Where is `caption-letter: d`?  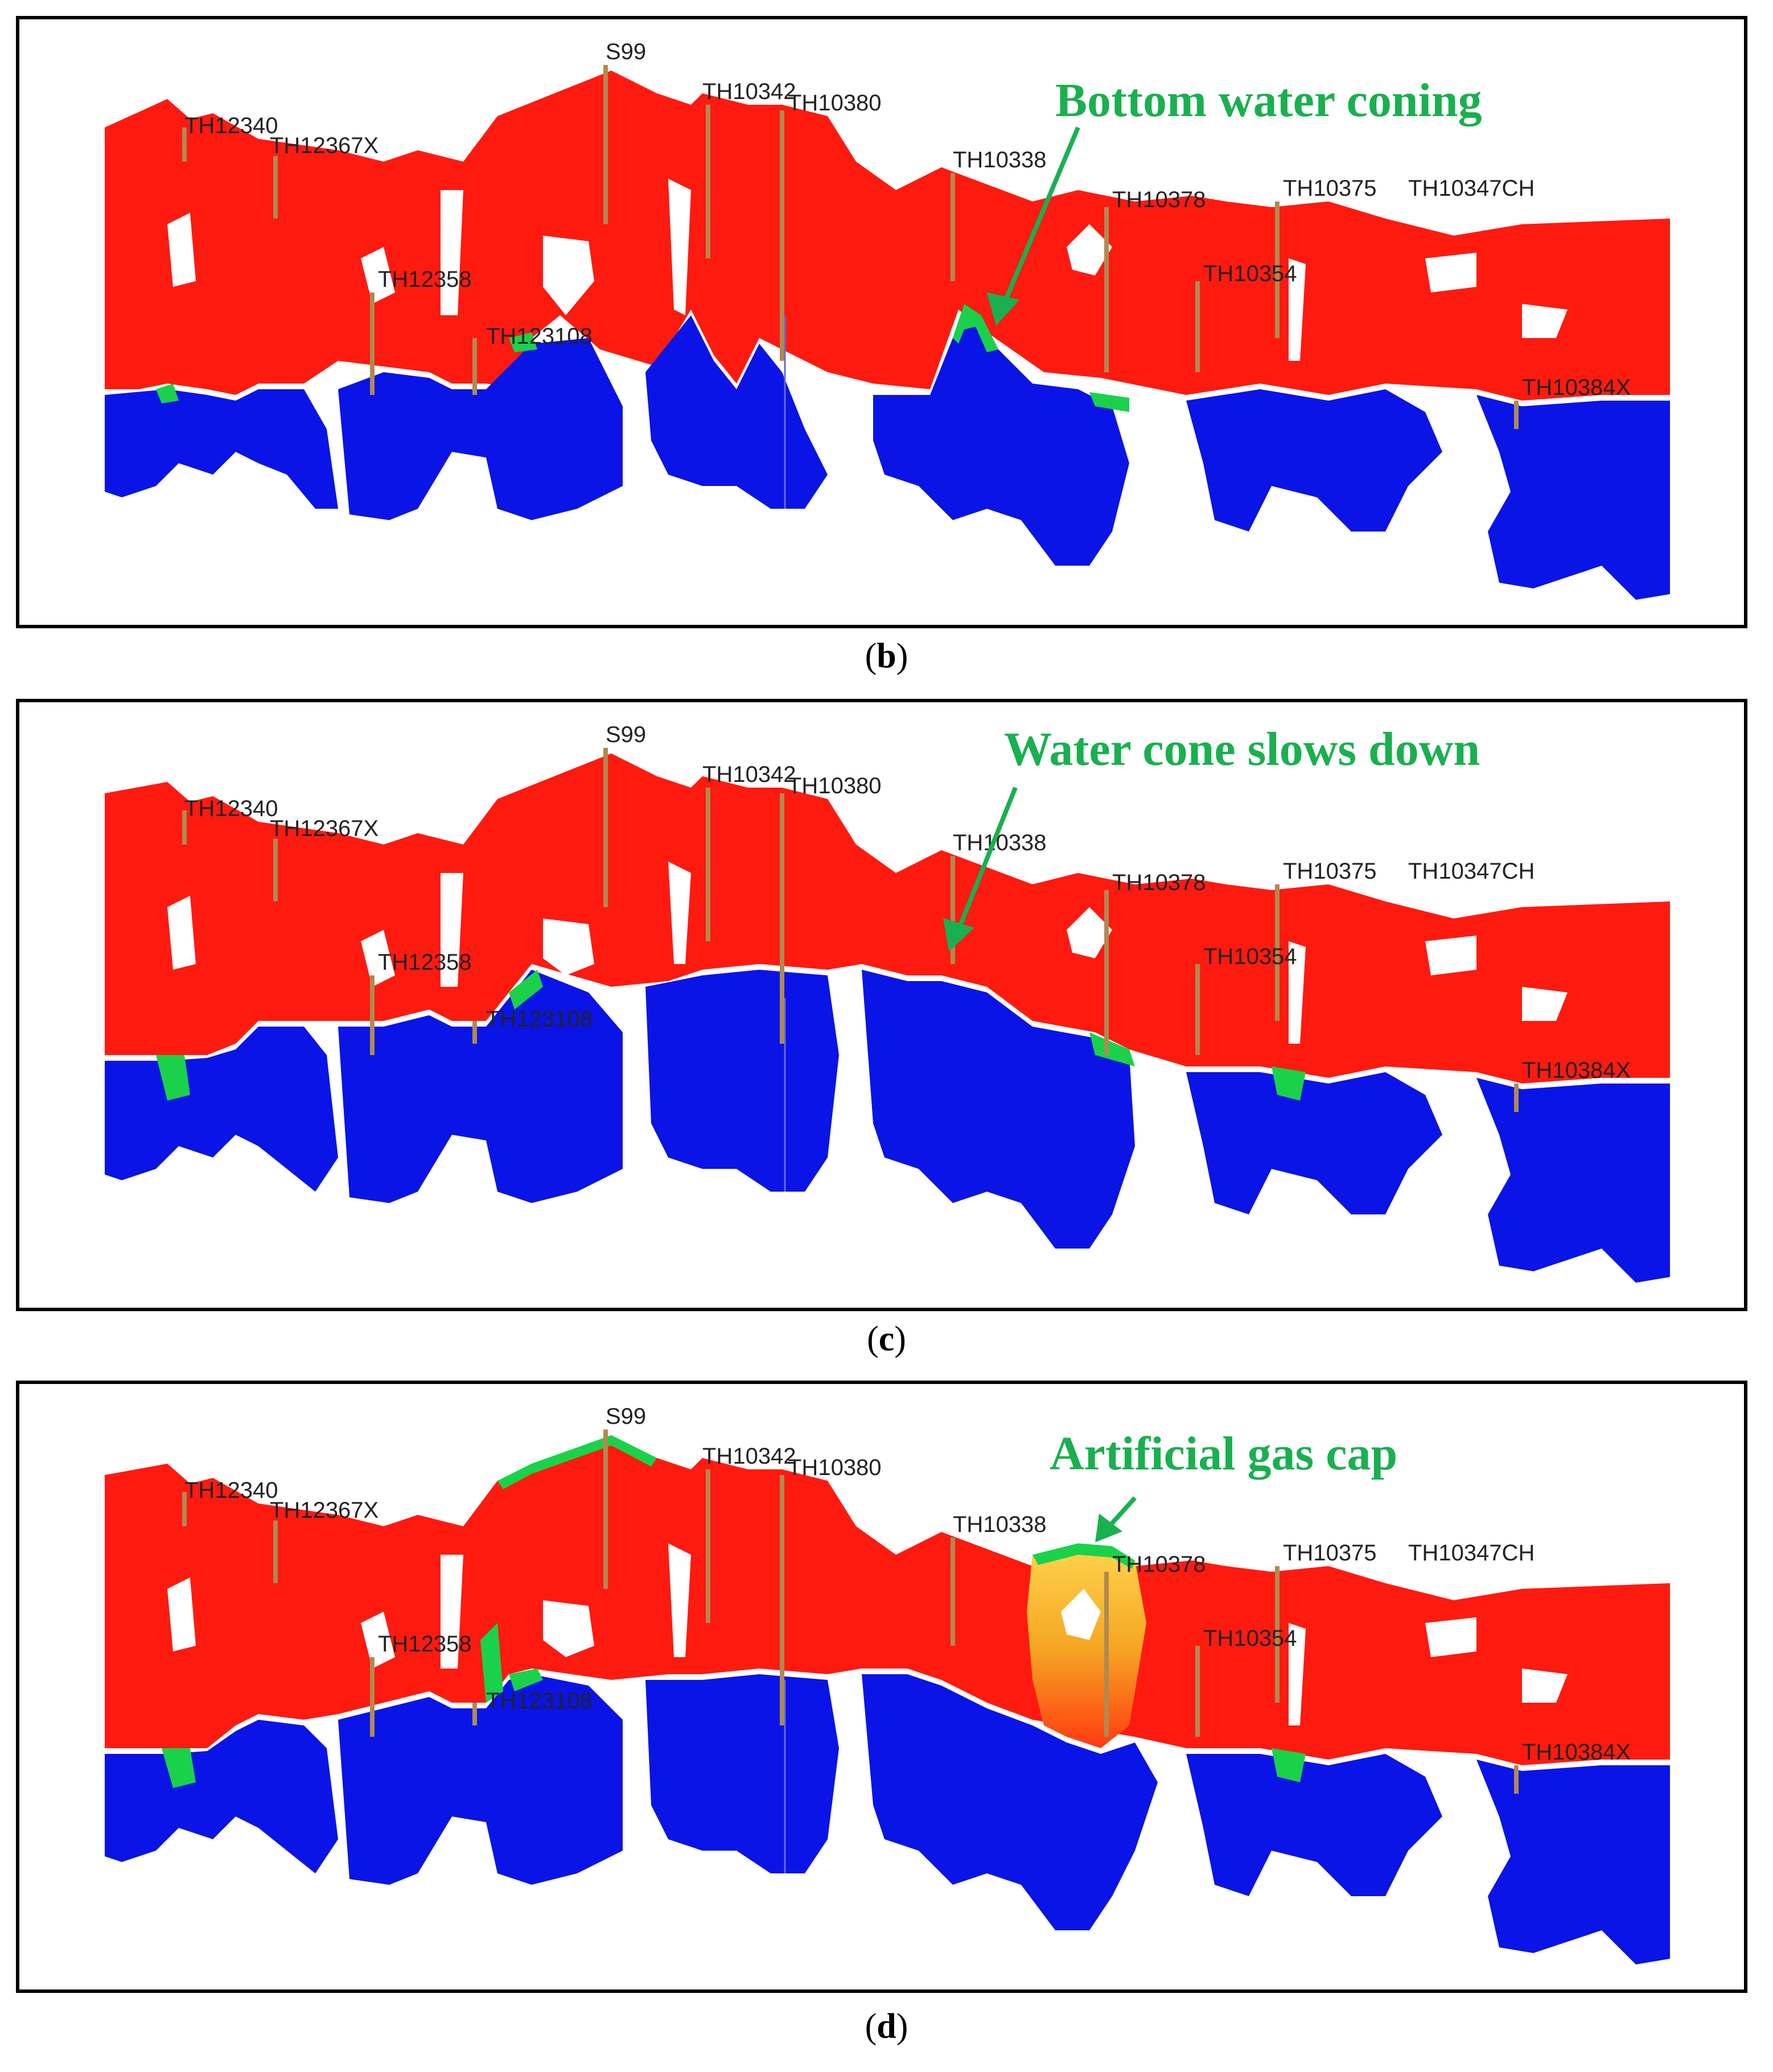 caption-letter: d is located at coordinates (886, 2026).